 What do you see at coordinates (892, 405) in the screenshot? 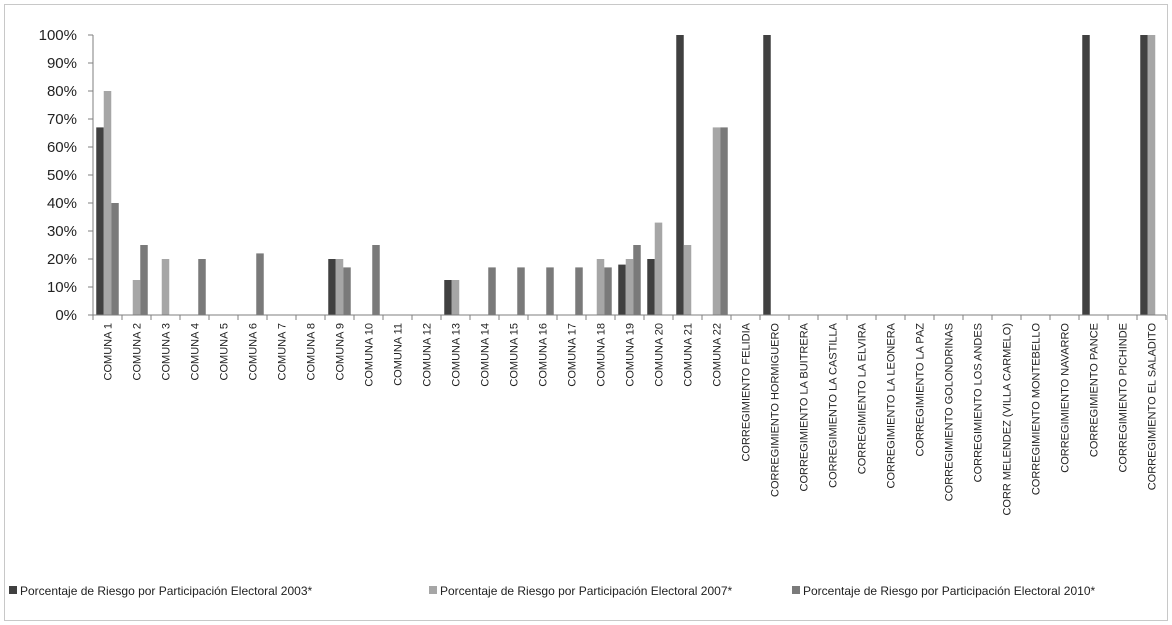
I see `category-label: CORREGIMIENTO LA LEONERA` at bounding box center [892, 405].